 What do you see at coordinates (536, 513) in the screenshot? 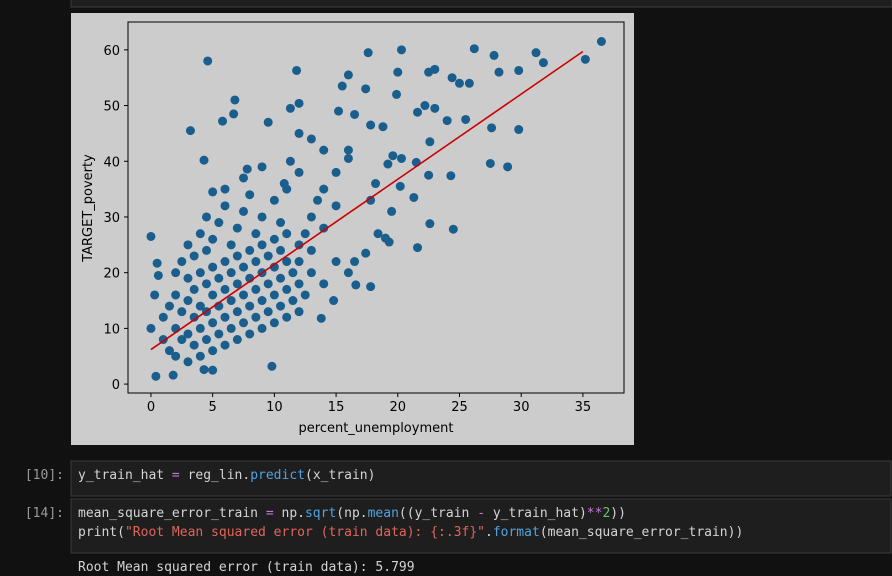
I see `code-token: y_train_hat)` at bounding box center [536, 513].